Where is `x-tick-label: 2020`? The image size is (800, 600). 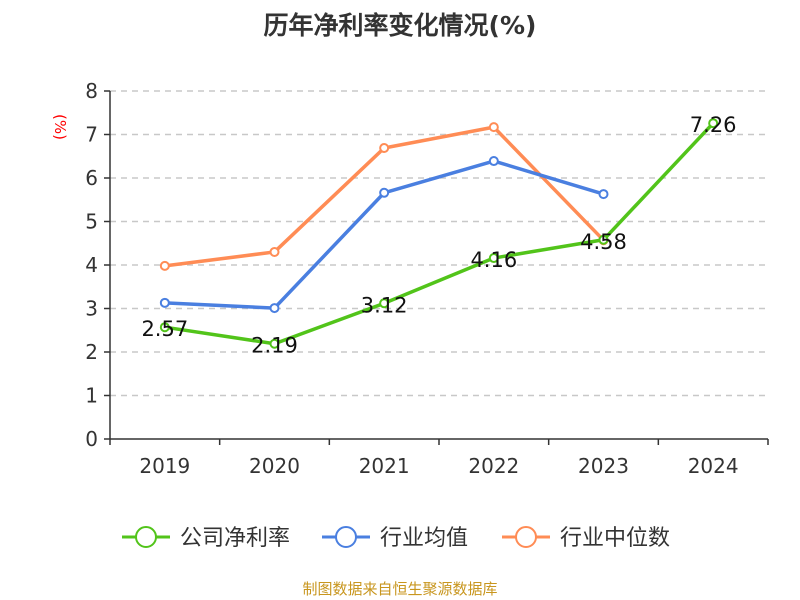 x-tick-label: 2020 is located at coordinates (274, 466).